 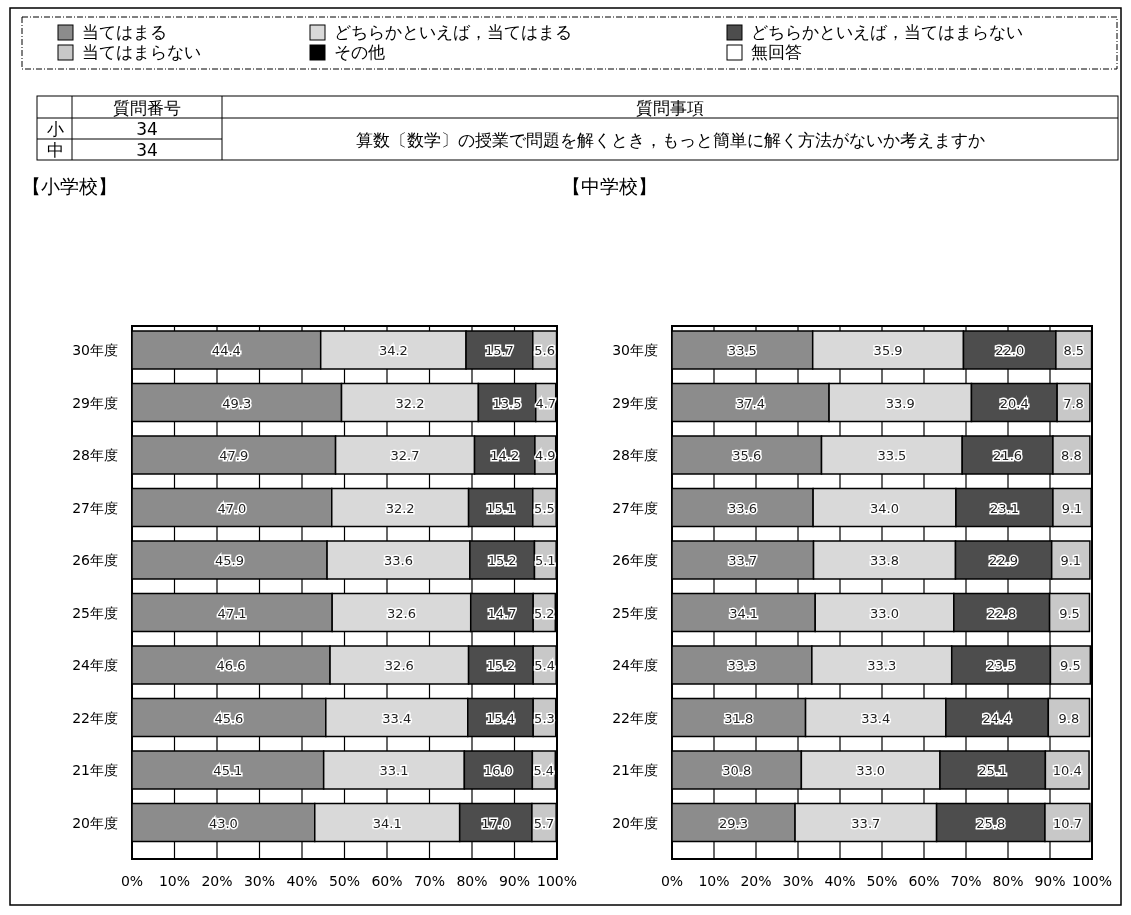 I want to click on legend-label: 無回答, so click(x=776, y=52).